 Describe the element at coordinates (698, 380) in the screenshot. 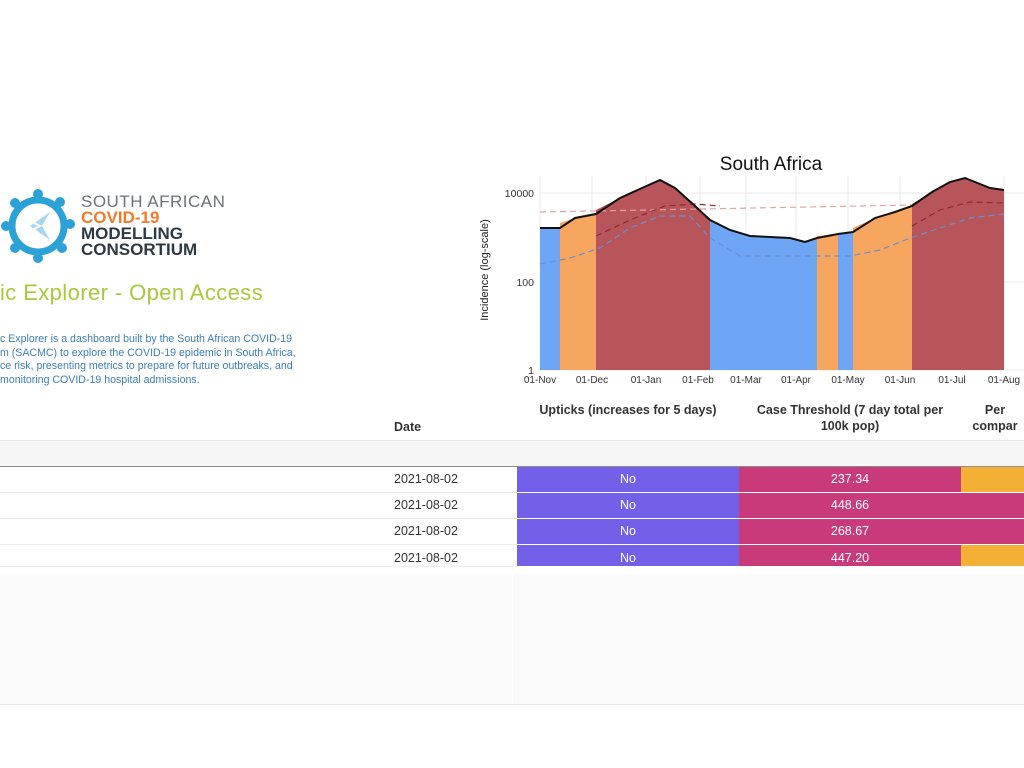

I see `x-tick-label: 01-Feb` at that location.